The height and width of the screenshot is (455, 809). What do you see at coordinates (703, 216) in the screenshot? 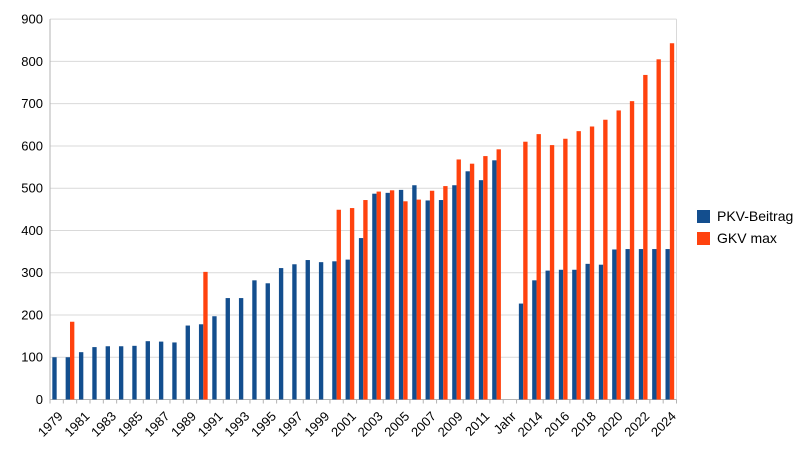
I see `legend-swatch-pkv-icon` at bounding box center [703, 216].